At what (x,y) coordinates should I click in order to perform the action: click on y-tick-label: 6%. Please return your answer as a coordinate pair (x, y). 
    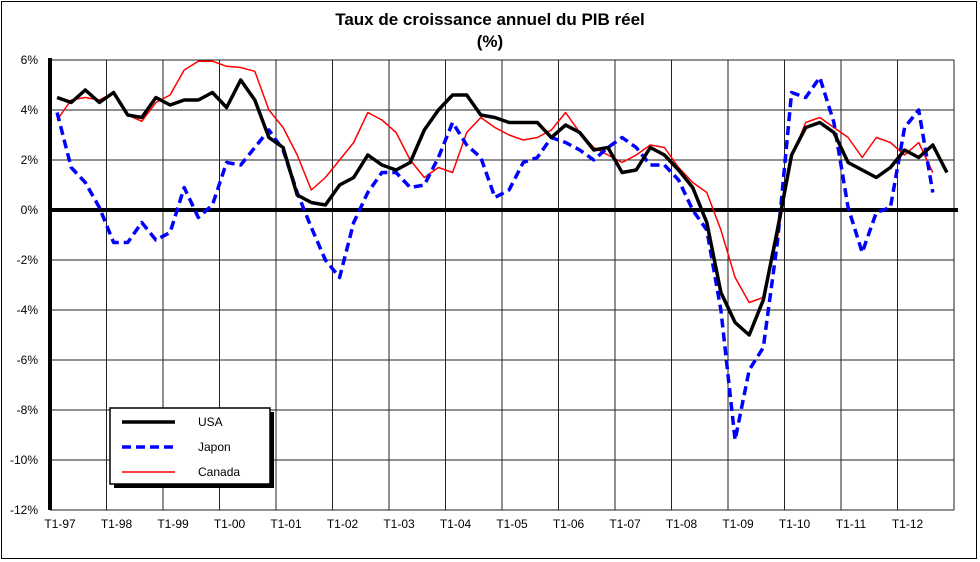
    Looking at the image, I should click on (30, 60).